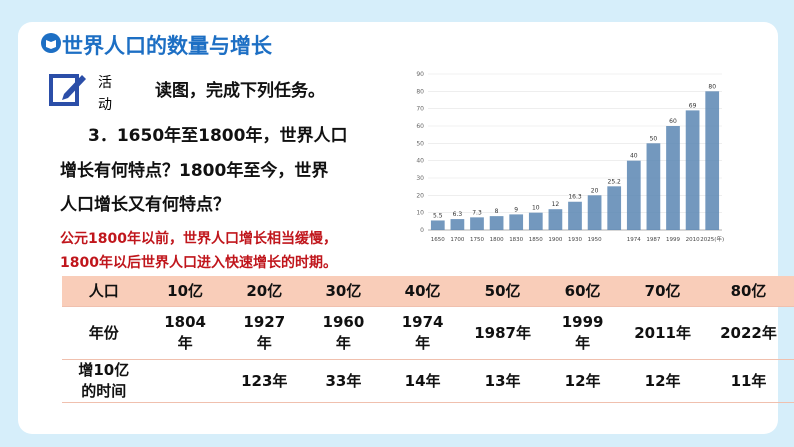 This screenshot has width=794, height=447. I want to click on x-tick-label: 1700, so click(457, 240).